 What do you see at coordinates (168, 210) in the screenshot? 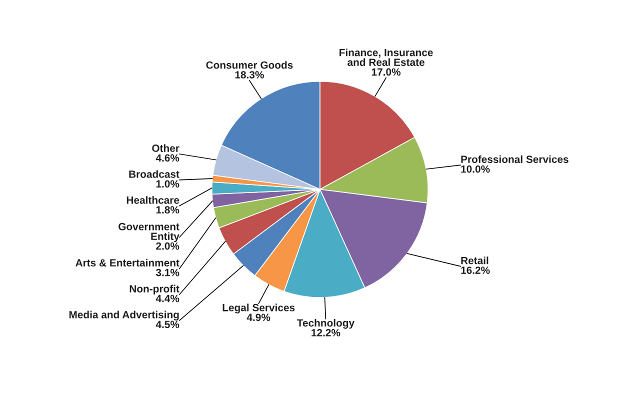
I see `data-label: 1.8%` at bounding box center [168, 210].